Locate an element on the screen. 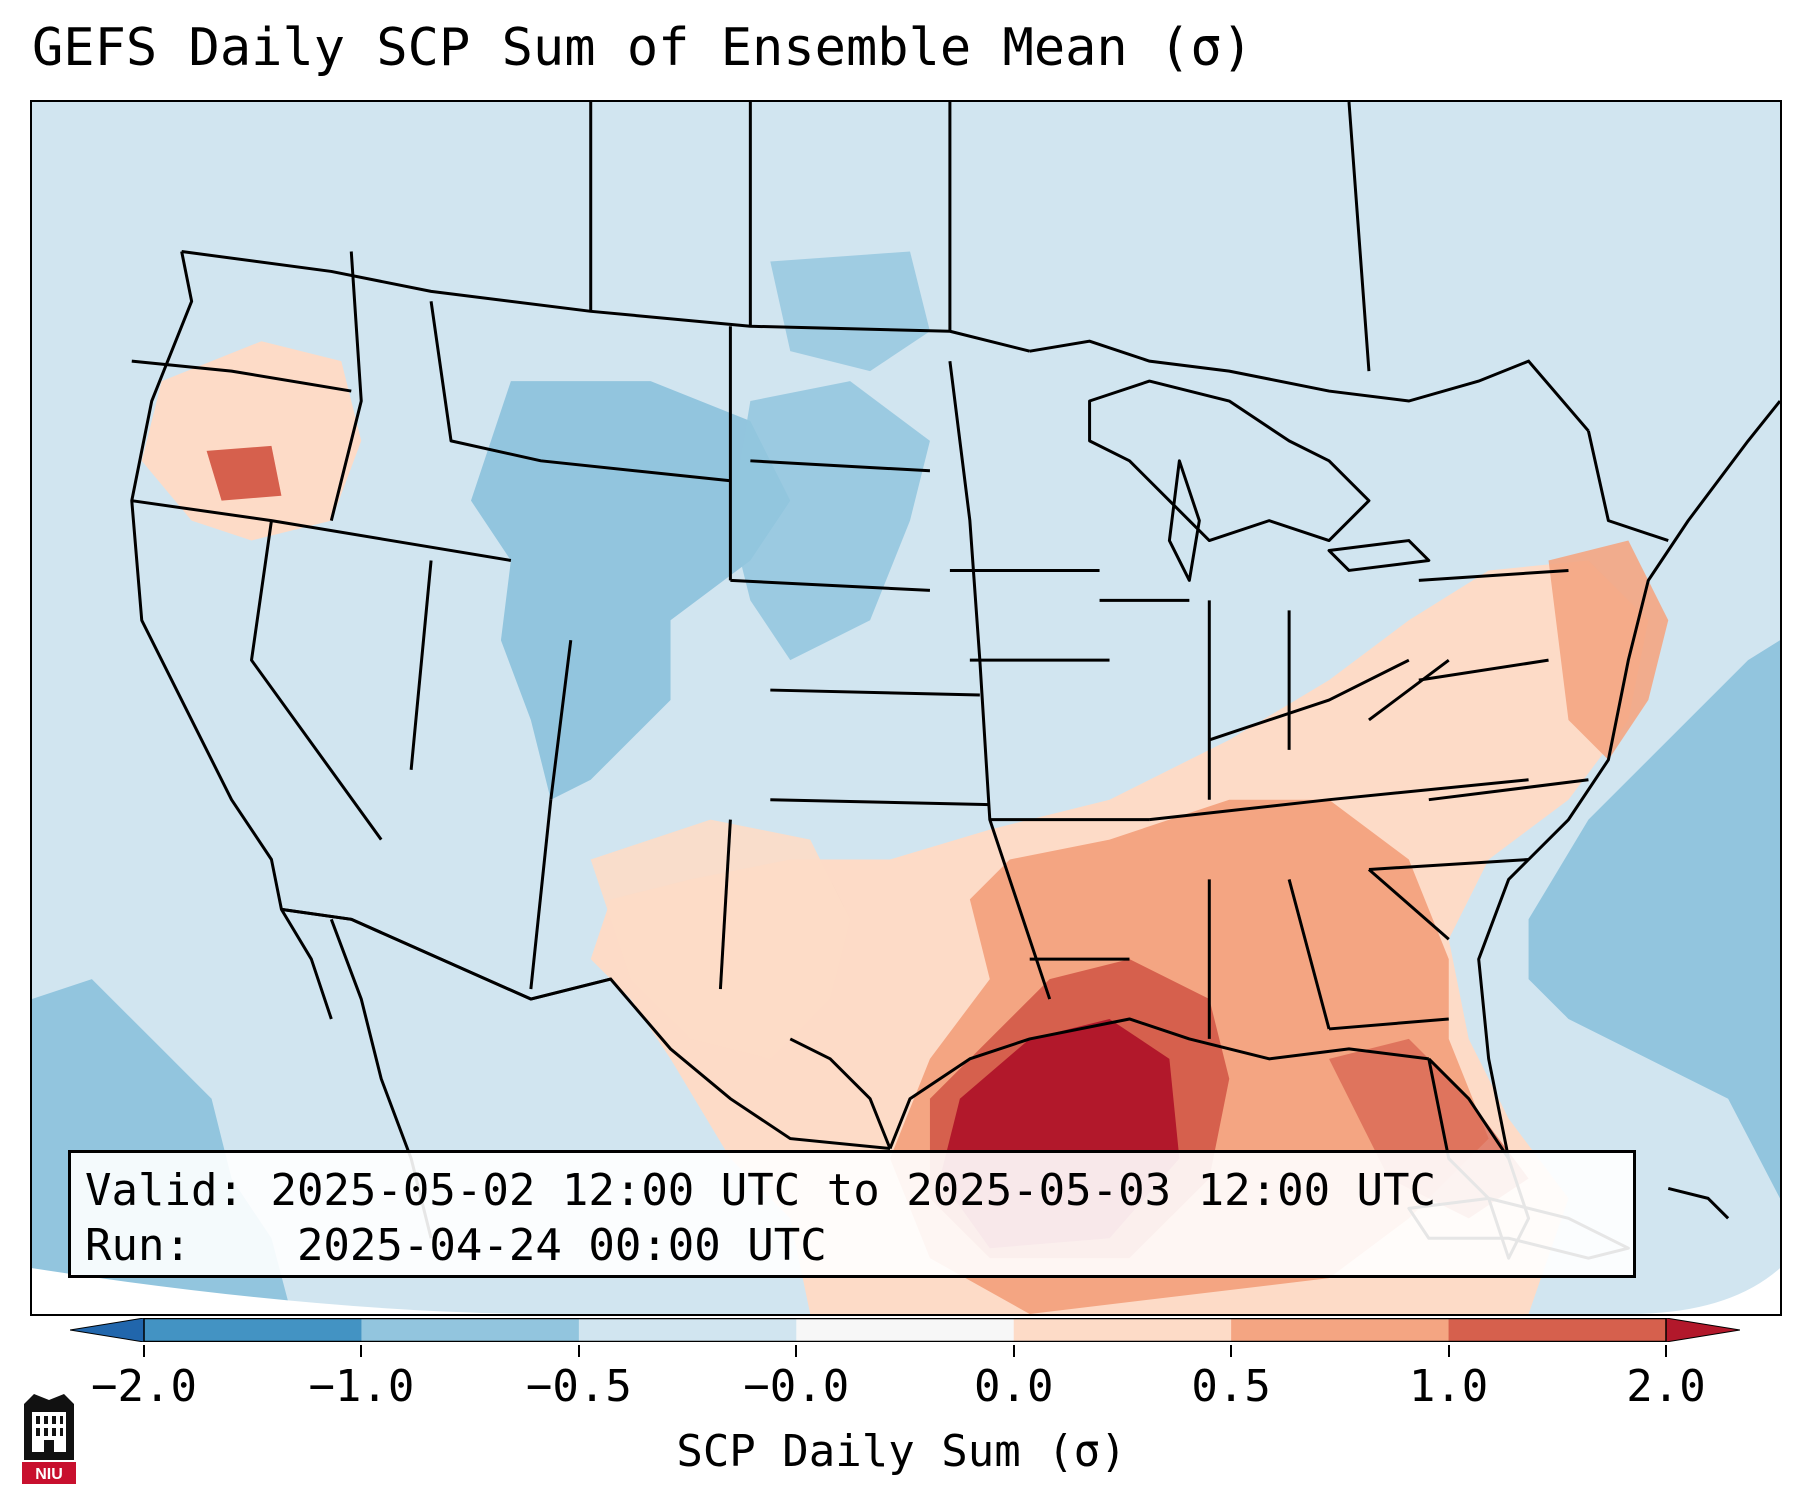 This screenshot has height=1506, width=1803. mexico-border is located at coordinates (586, 1029).